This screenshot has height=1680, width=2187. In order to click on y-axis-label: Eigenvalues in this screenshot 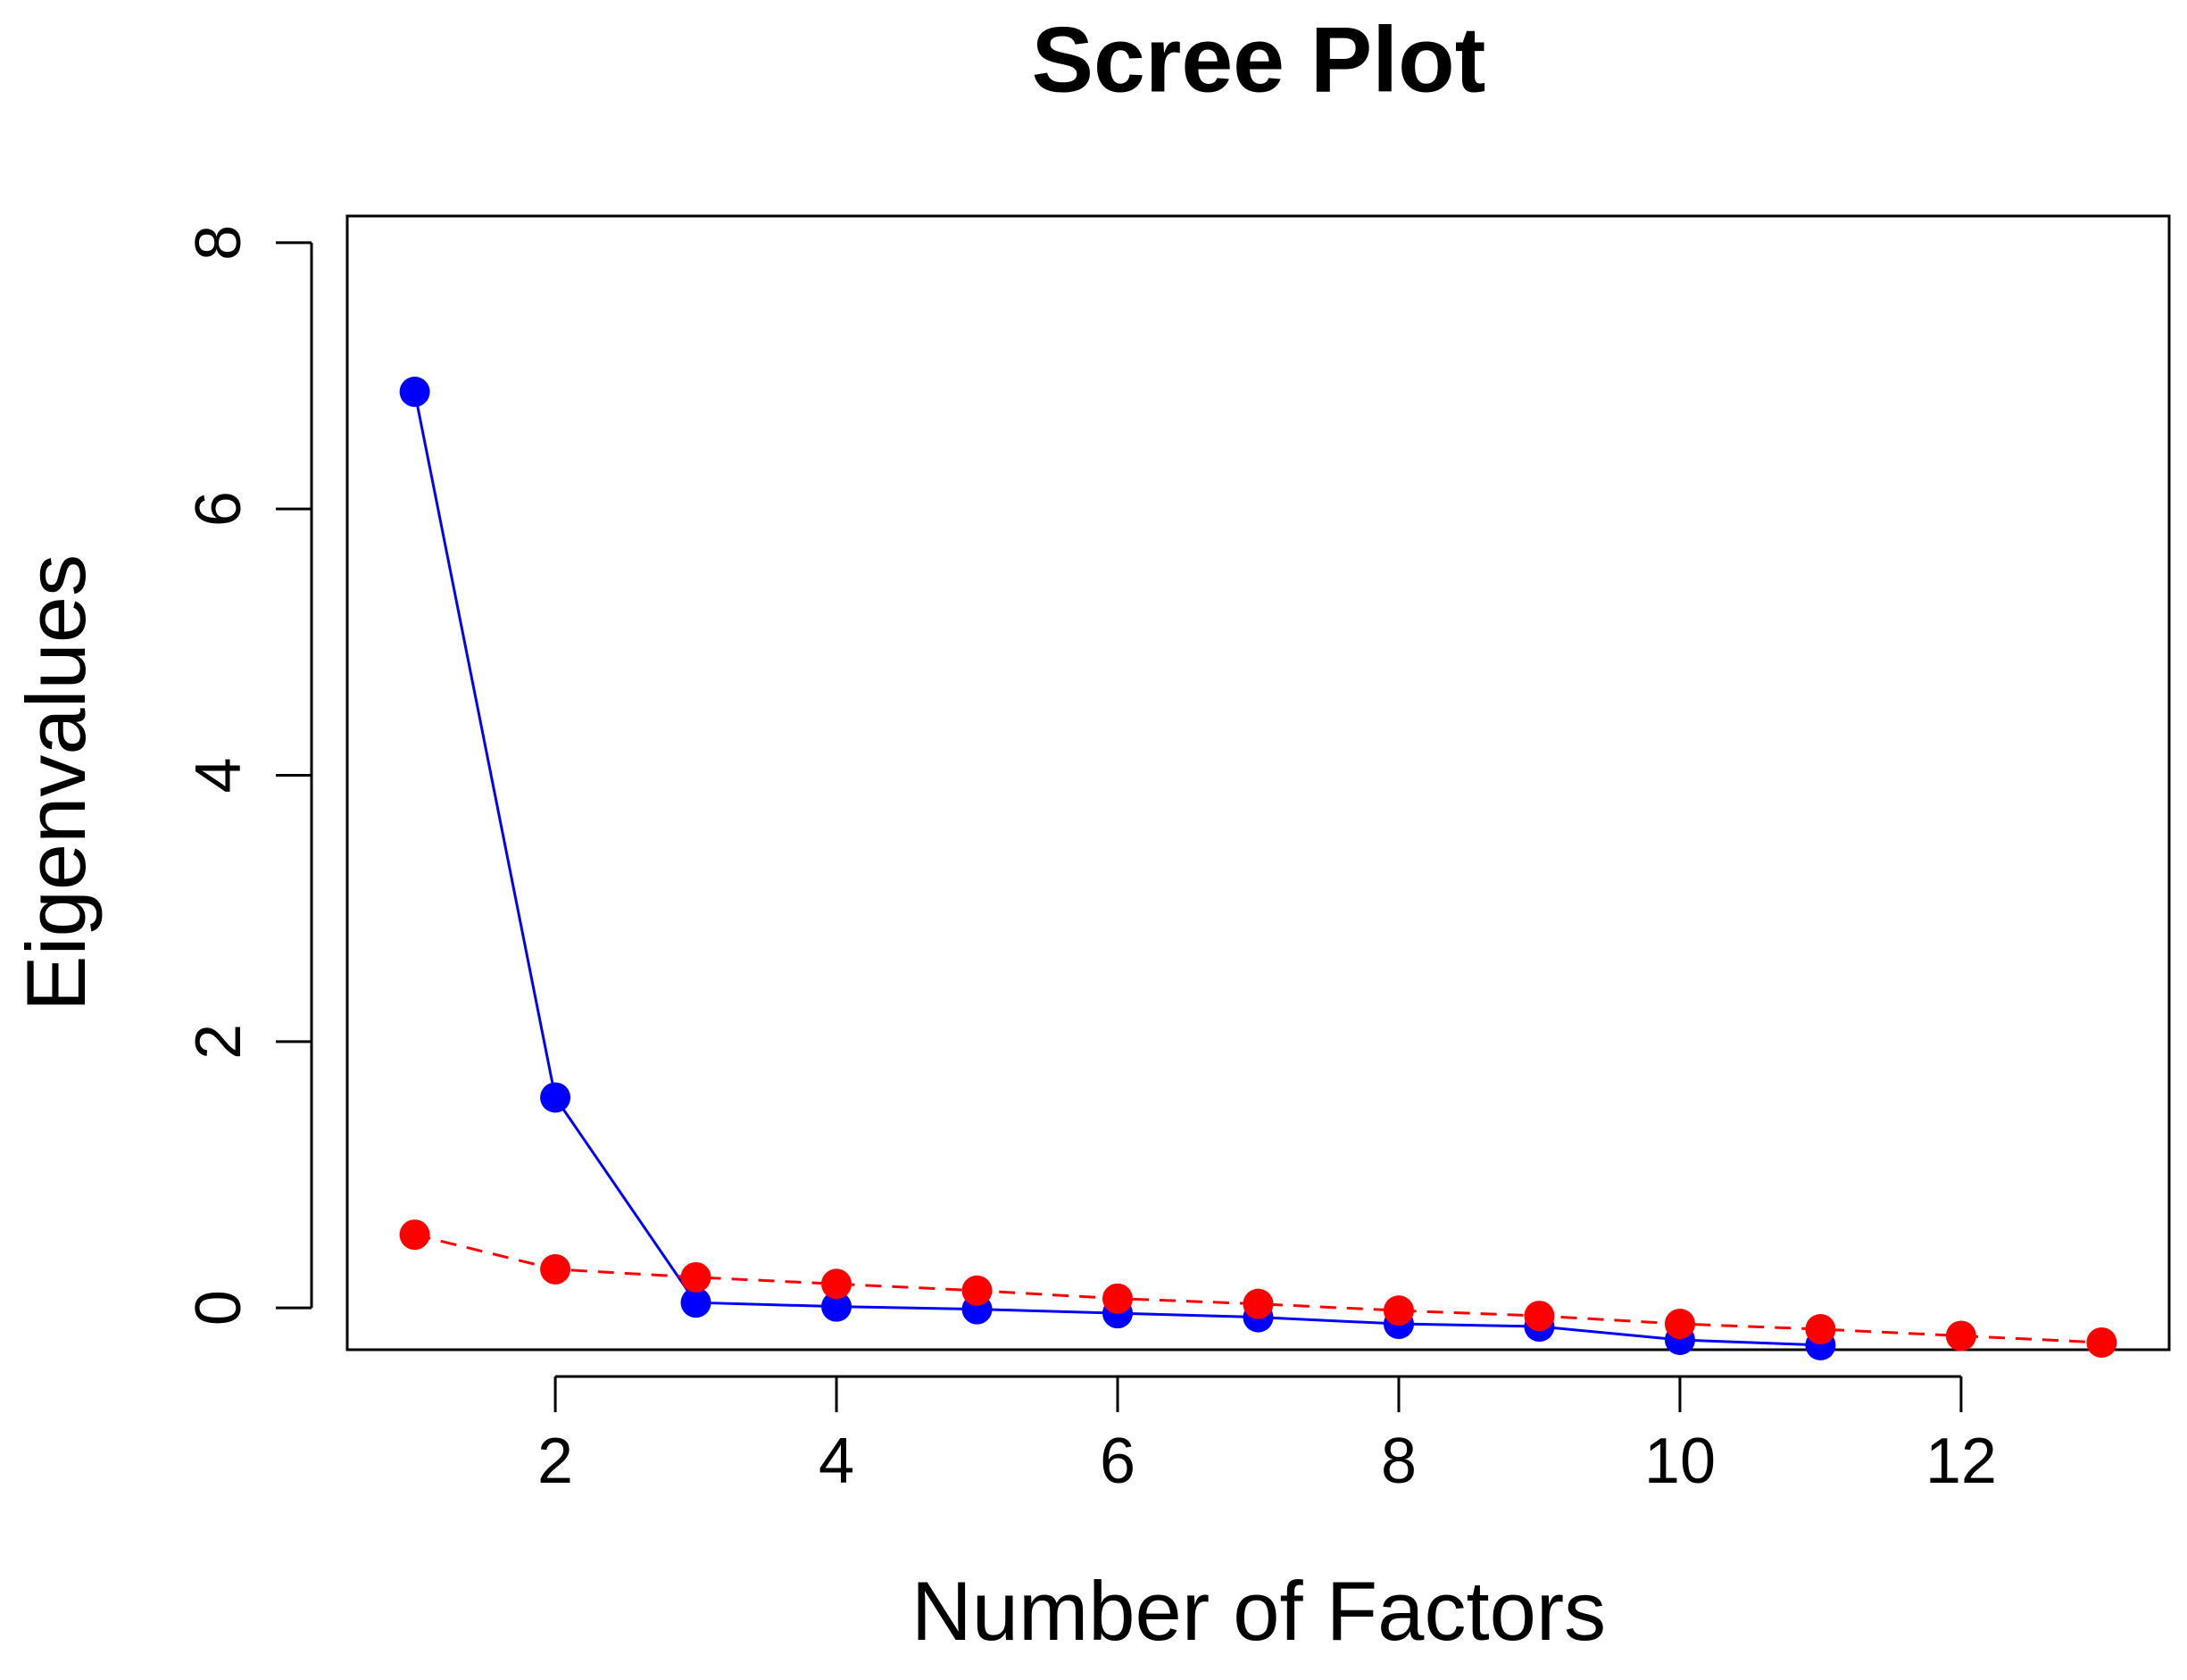, I will do `click(56, 782)`.